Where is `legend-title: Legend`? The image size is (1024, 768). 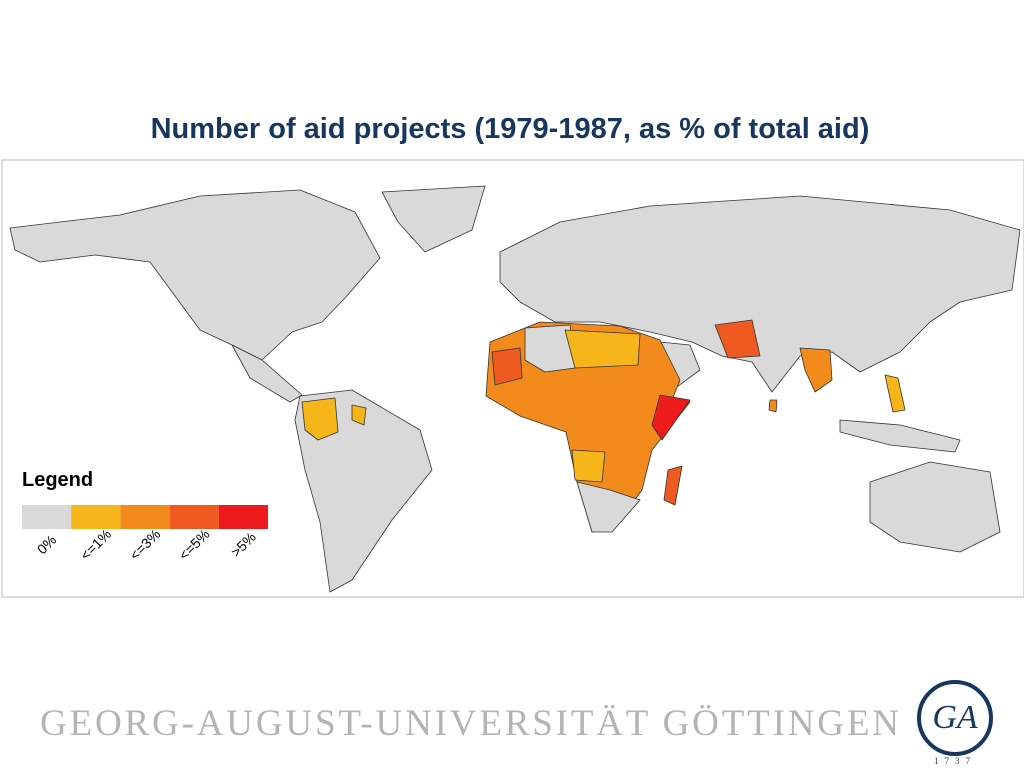
legend-title: Legend is located at coordinates (57, 480).